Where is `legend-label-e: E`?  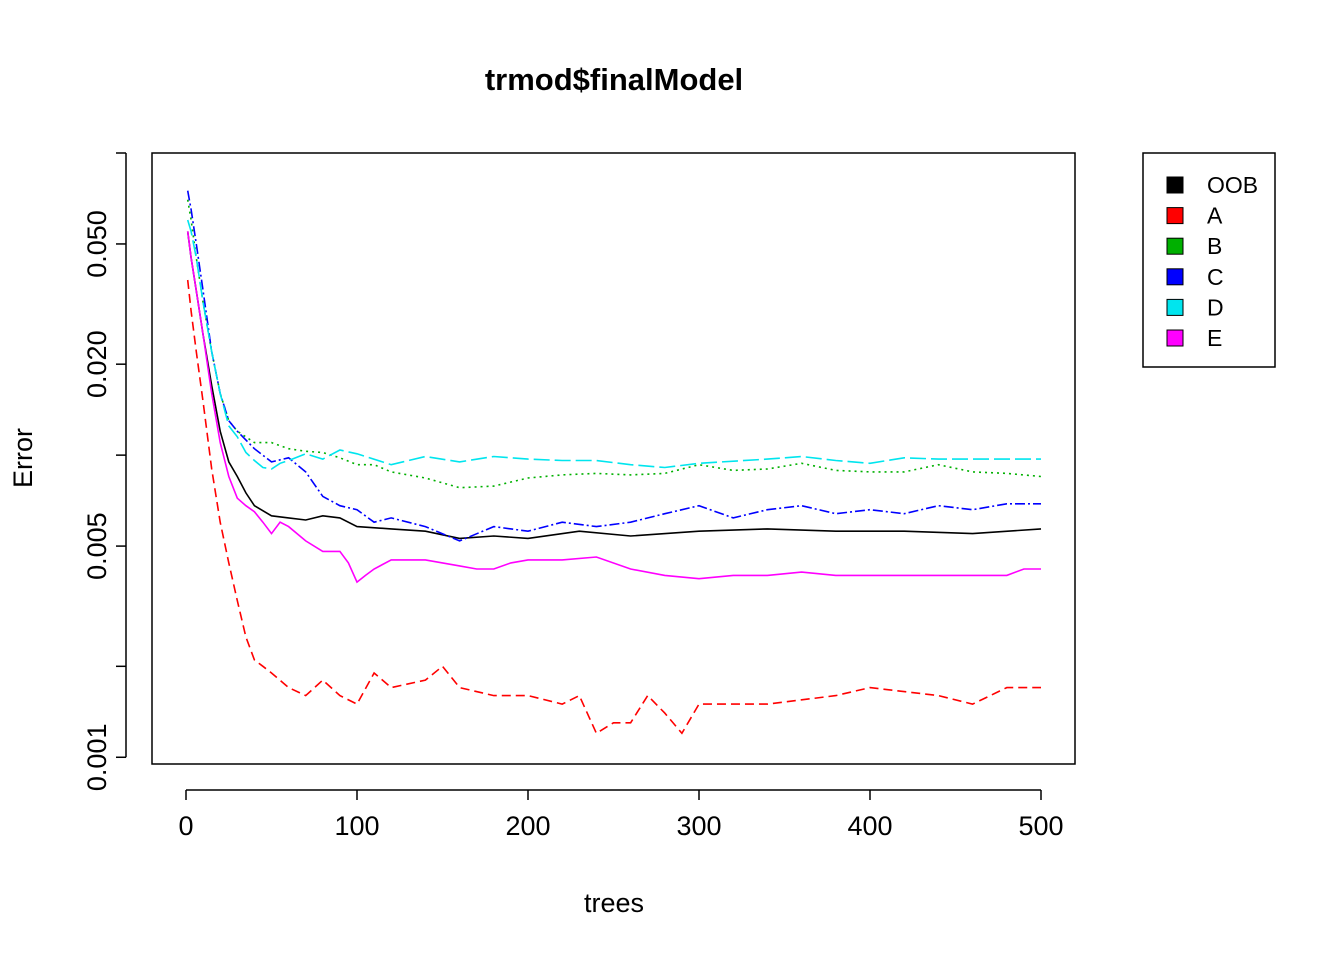 legend-label-e: E is located at coordinates (1214, 338).